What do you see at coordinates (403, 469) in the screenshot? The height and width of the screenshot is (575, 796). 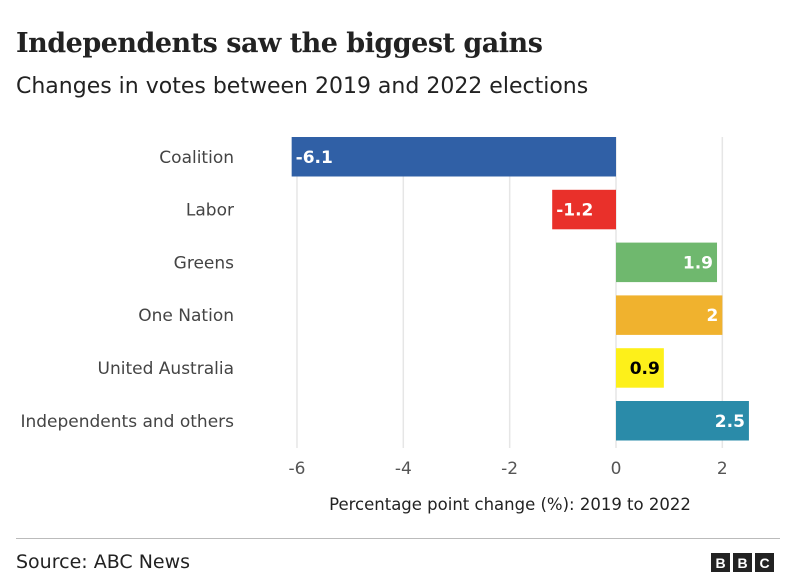 I see `x-tick-label: -4` at bounding box center [403, 469].